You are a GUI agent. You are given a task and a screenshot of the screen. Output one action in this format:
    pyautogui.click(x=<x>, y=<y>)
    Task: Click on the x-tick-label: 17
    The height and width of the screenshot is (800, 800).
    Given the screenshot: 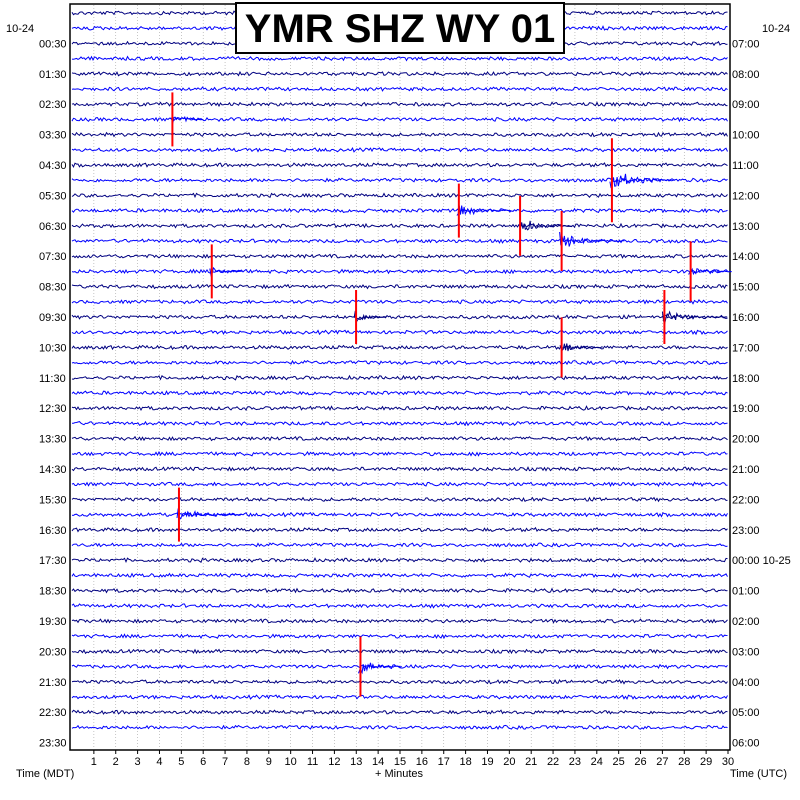 What is the action you would take?
    pyautogui.click(x=444, y=762)
    